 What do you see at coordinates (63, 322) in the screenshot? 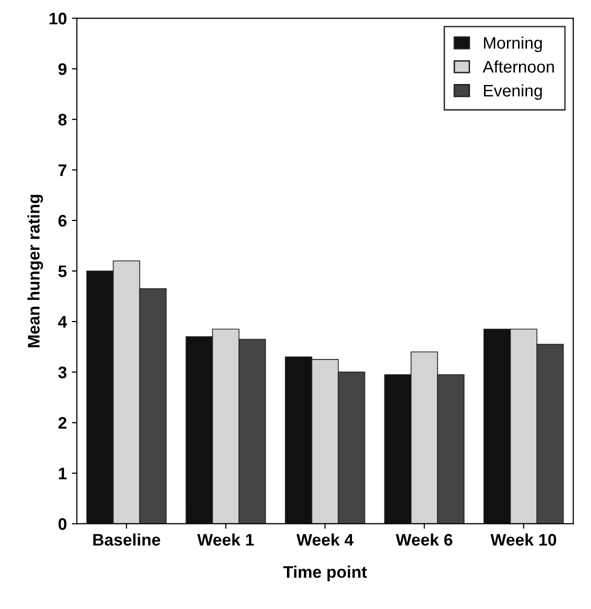
I see `y-tick-label: 4` at bounding box center [63, 322].